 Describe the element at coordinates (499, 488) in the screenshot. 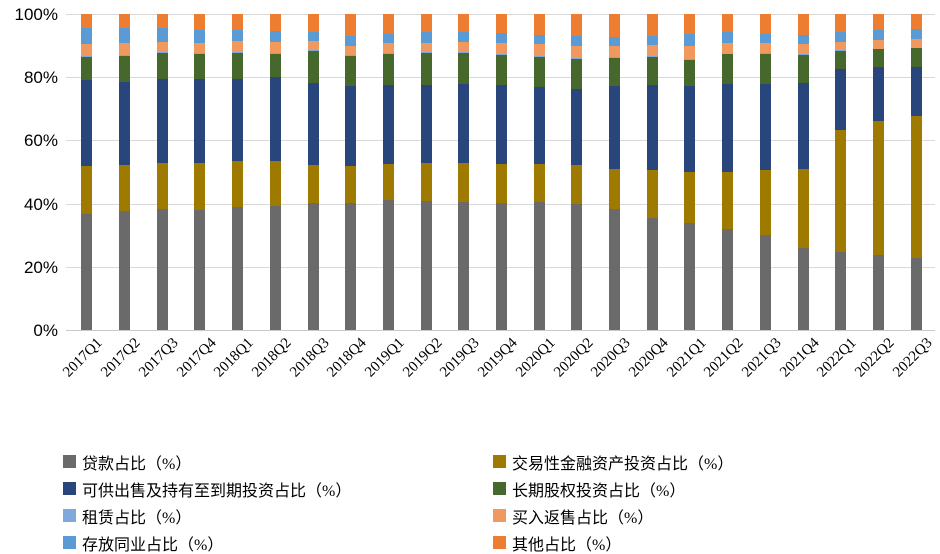

I see `legend-swatch-long-term-equity` at that location.